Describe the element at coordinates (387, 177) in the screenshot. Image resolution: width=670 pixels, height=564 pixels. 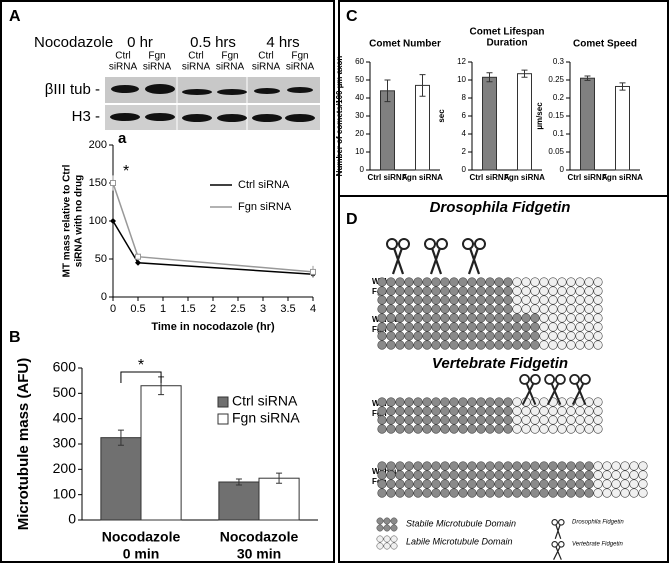
I see `x-tick-label: Ctrl siRNA` at that location.